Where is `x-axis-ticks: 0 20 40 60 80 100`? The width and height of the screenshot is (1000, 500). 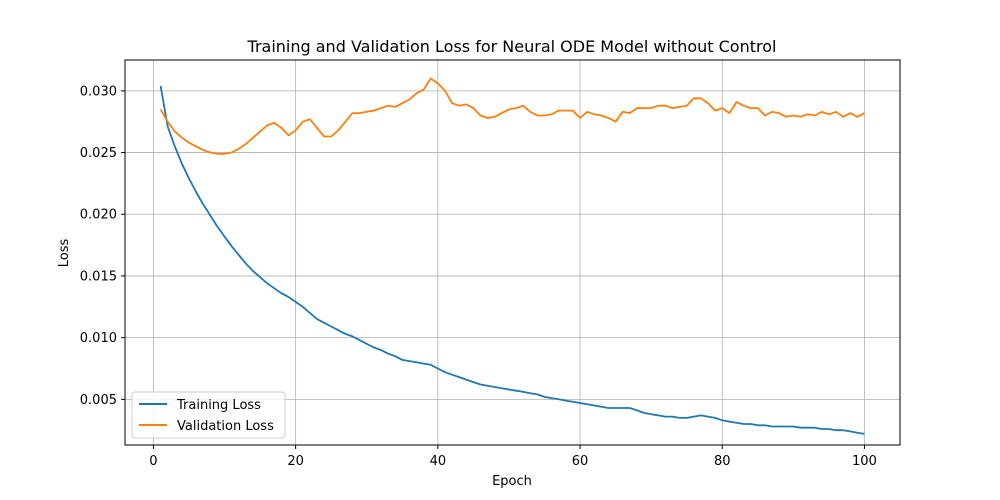
x-axis-ticks: 0 20 40 60 80 100 is located at coordinates (513, 457).